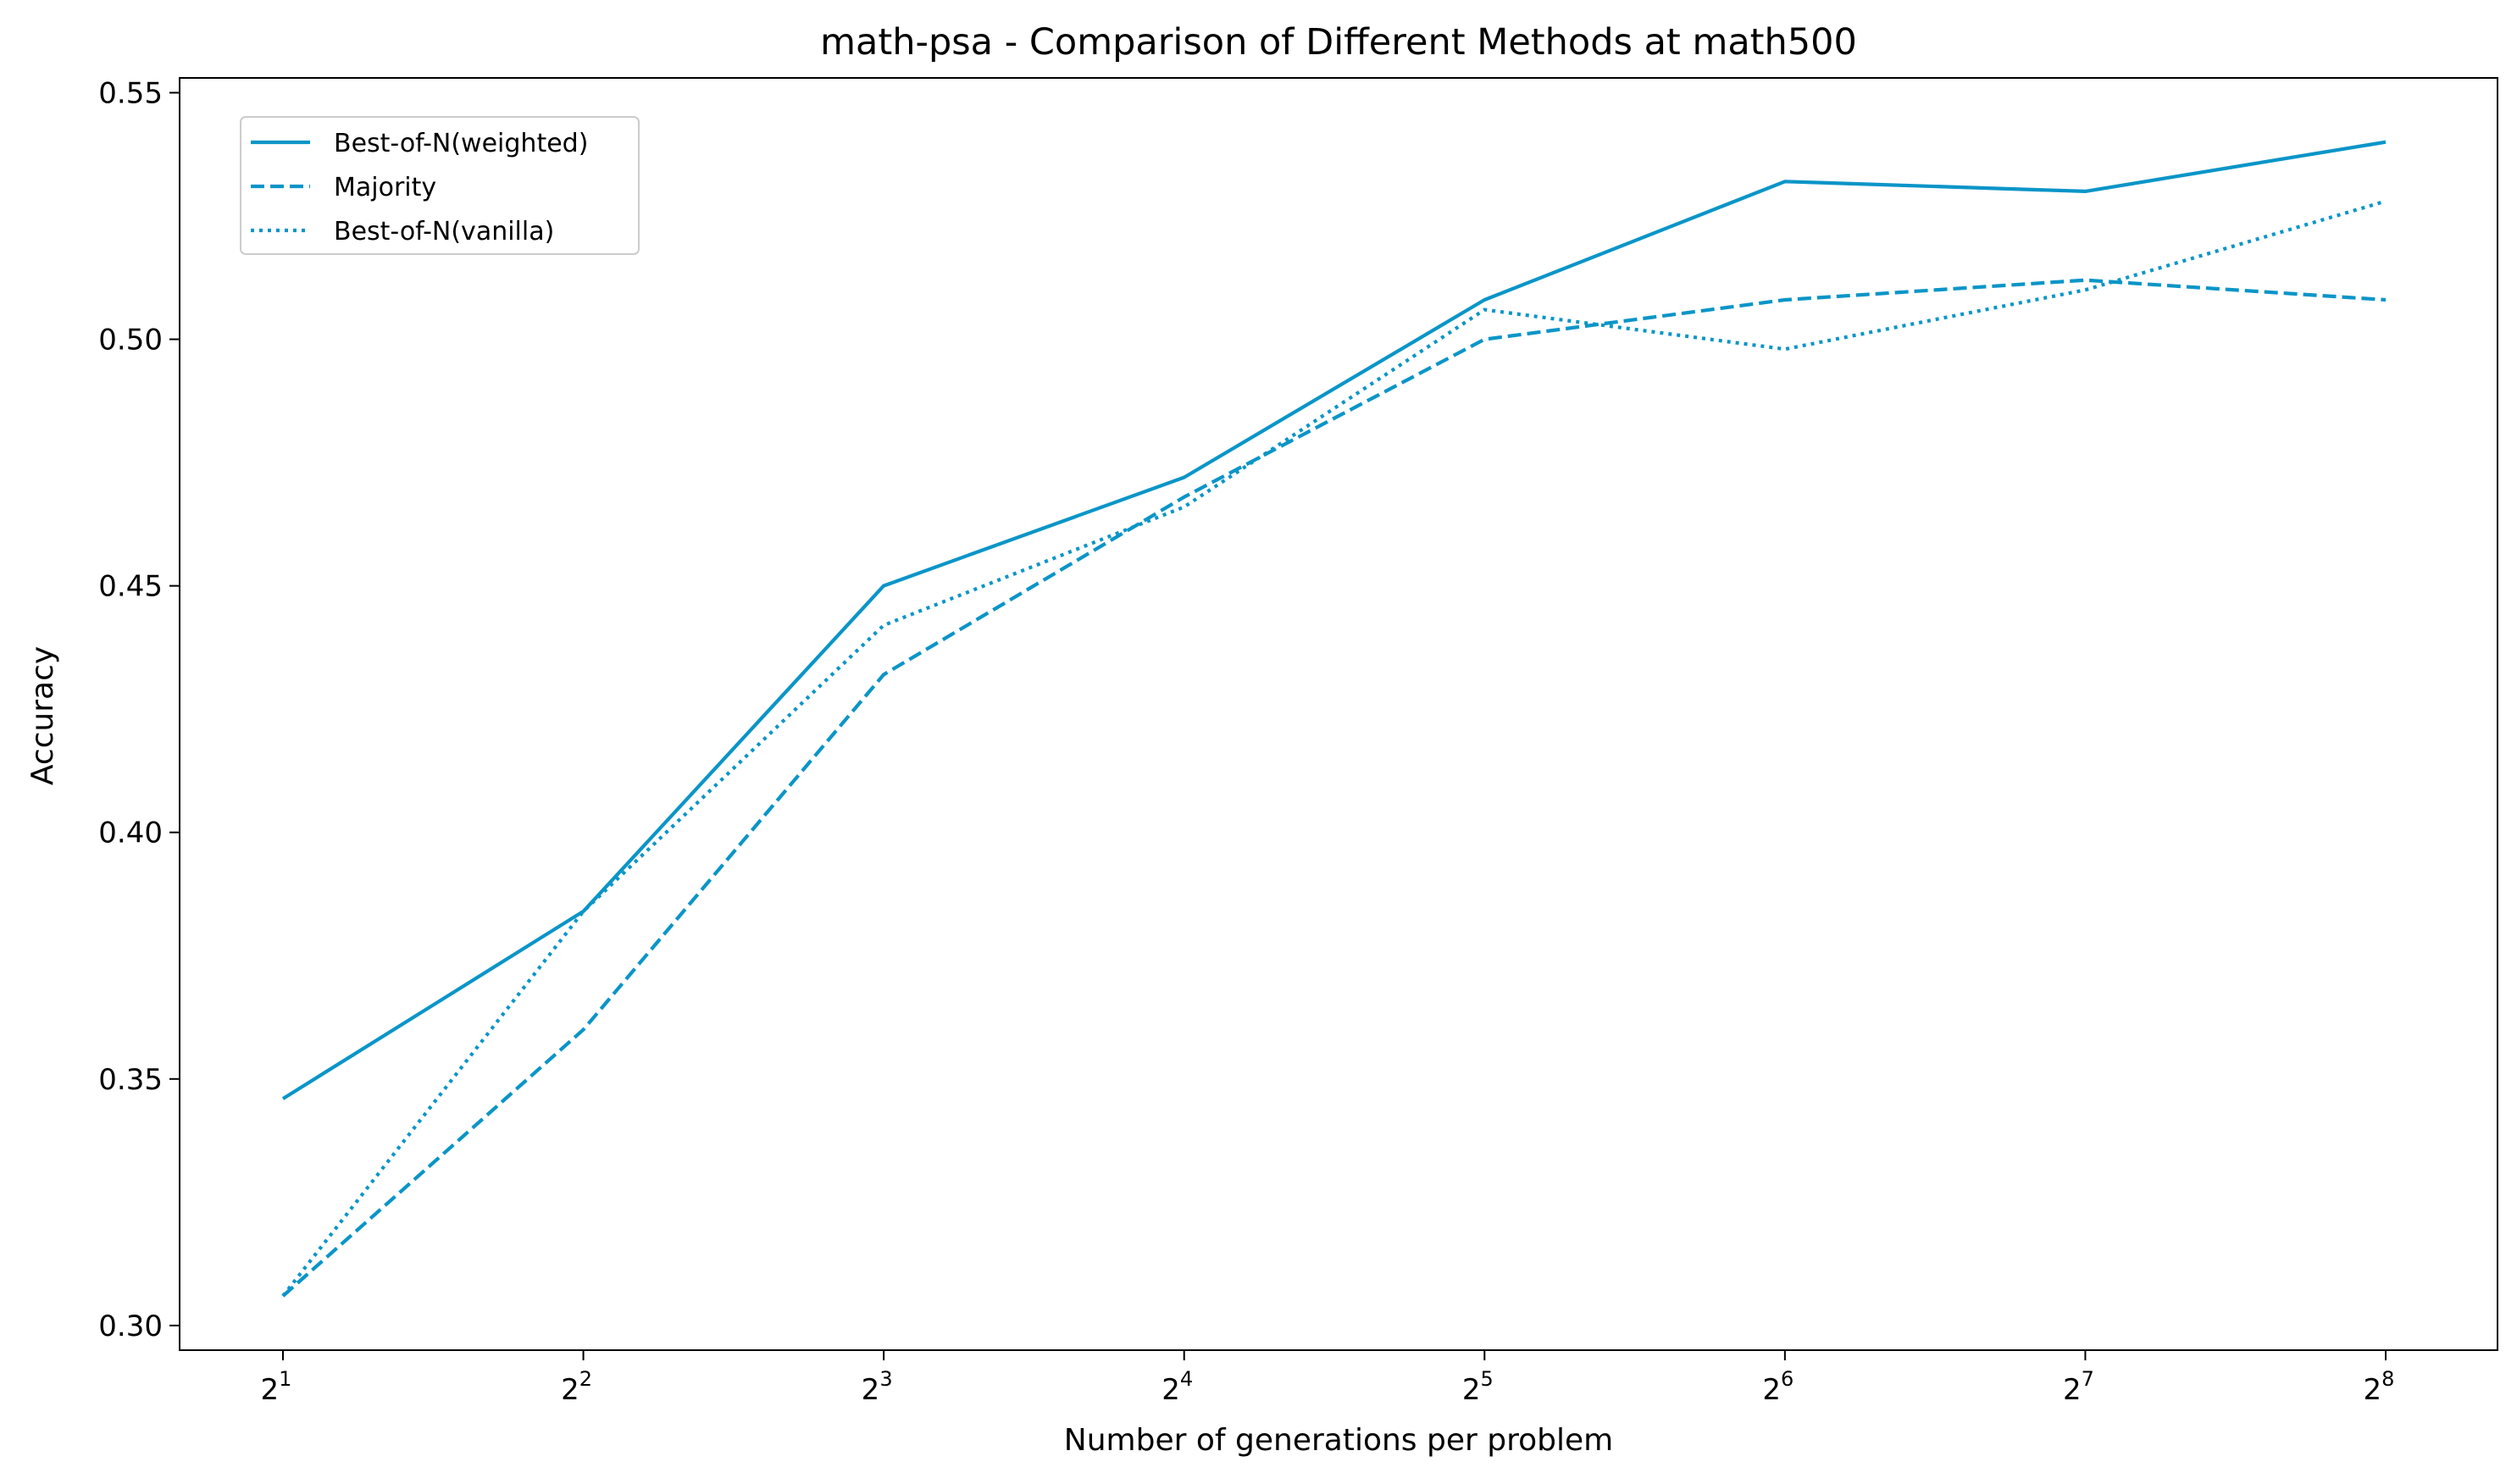  What do you see at coordinates (42, 715) in the screenshot?
I see `y-axis-label: Accuracy` at bounding box center [42, 715].